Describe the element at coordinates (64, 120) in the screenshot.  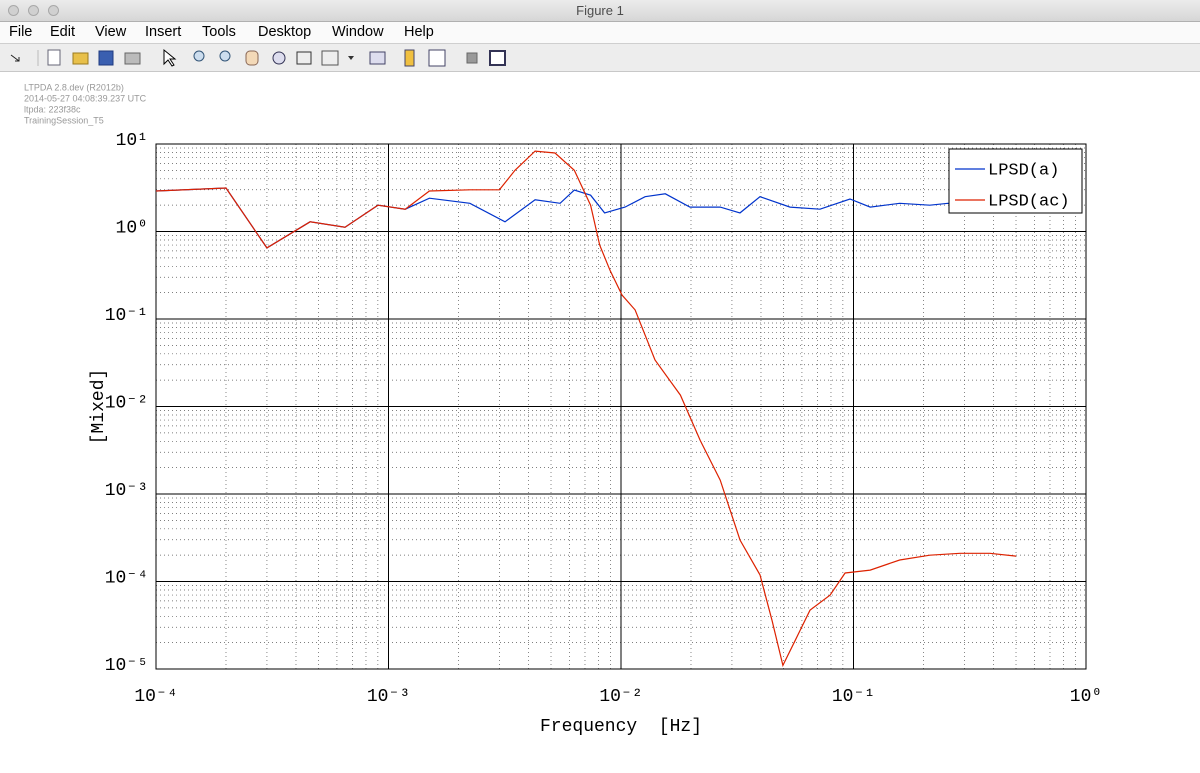
I see `stamp-line: TrainingSession_T5` at that location.